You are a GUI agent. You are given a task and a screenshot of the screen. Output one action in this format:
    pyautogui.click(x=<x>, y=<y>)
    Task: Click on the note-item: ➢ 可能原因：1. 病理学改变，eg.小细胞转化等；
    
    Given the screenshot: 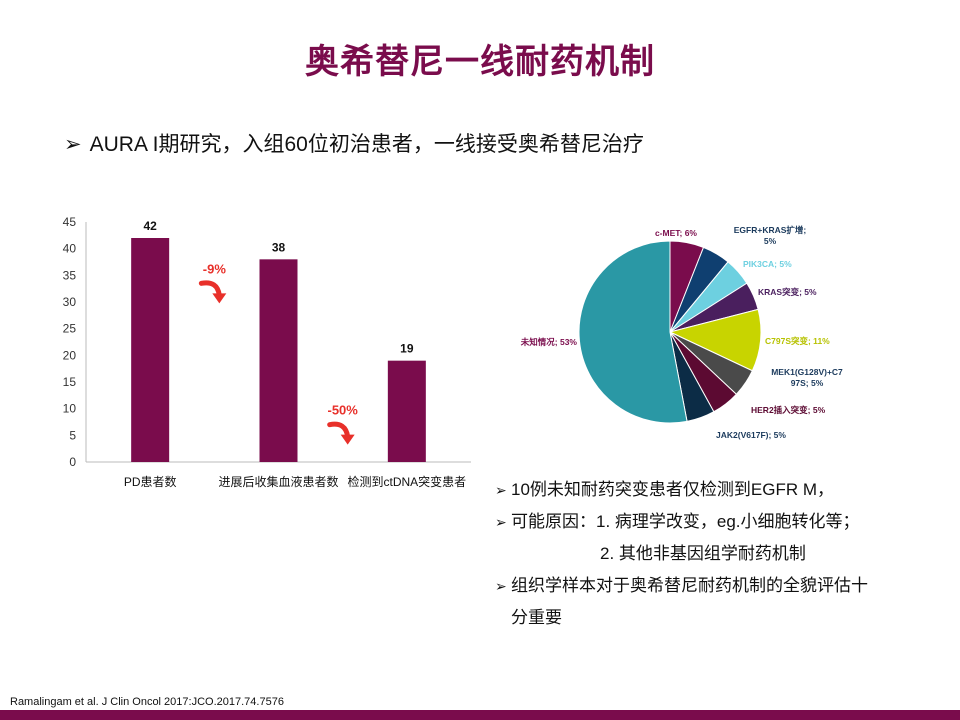 What is the action you would take?
    pyautogui.click(x=681, y=522)
    